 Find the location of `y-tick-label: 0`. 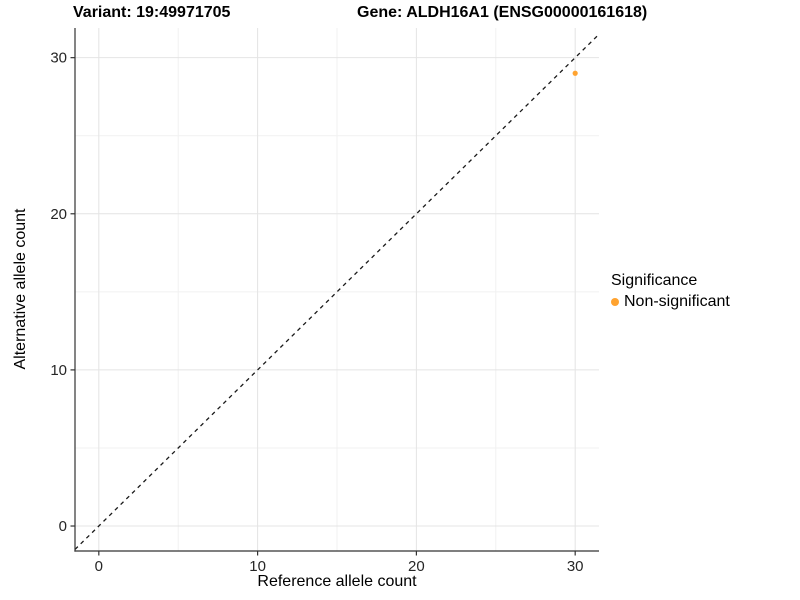

y-tick-label: 0 is located at coordinates (63, 526).